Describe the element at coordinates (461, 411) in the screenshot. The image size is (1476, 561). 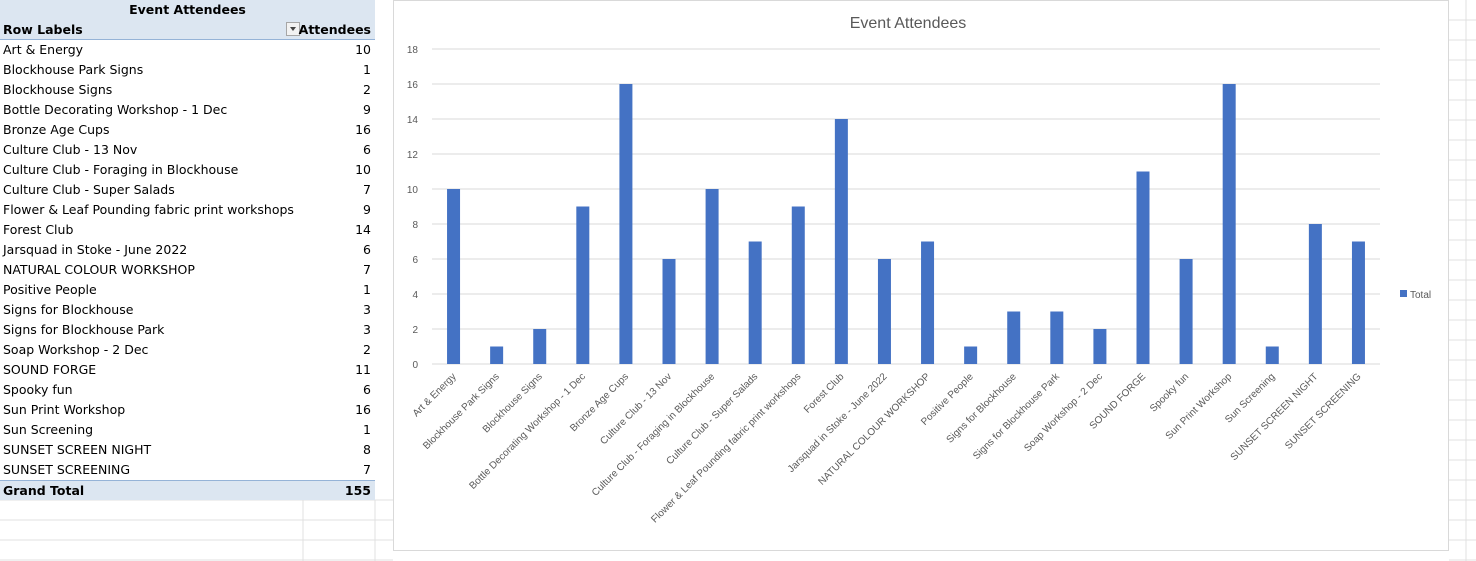
I see `x-tick-label: Blockhouse Park Signs` at that location.